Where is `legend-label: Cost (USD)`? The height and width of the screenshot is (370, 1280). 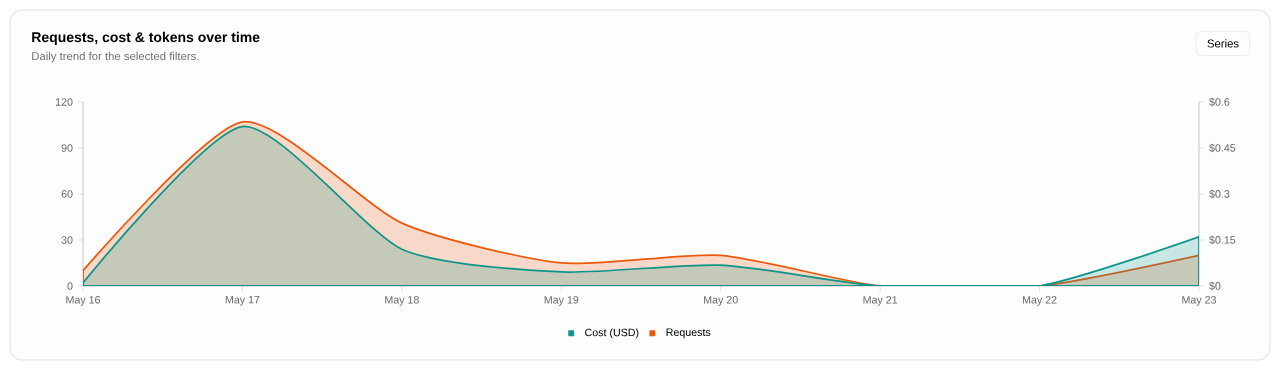 legend-label: Cost (USD) is located at coordinates (612, 333).